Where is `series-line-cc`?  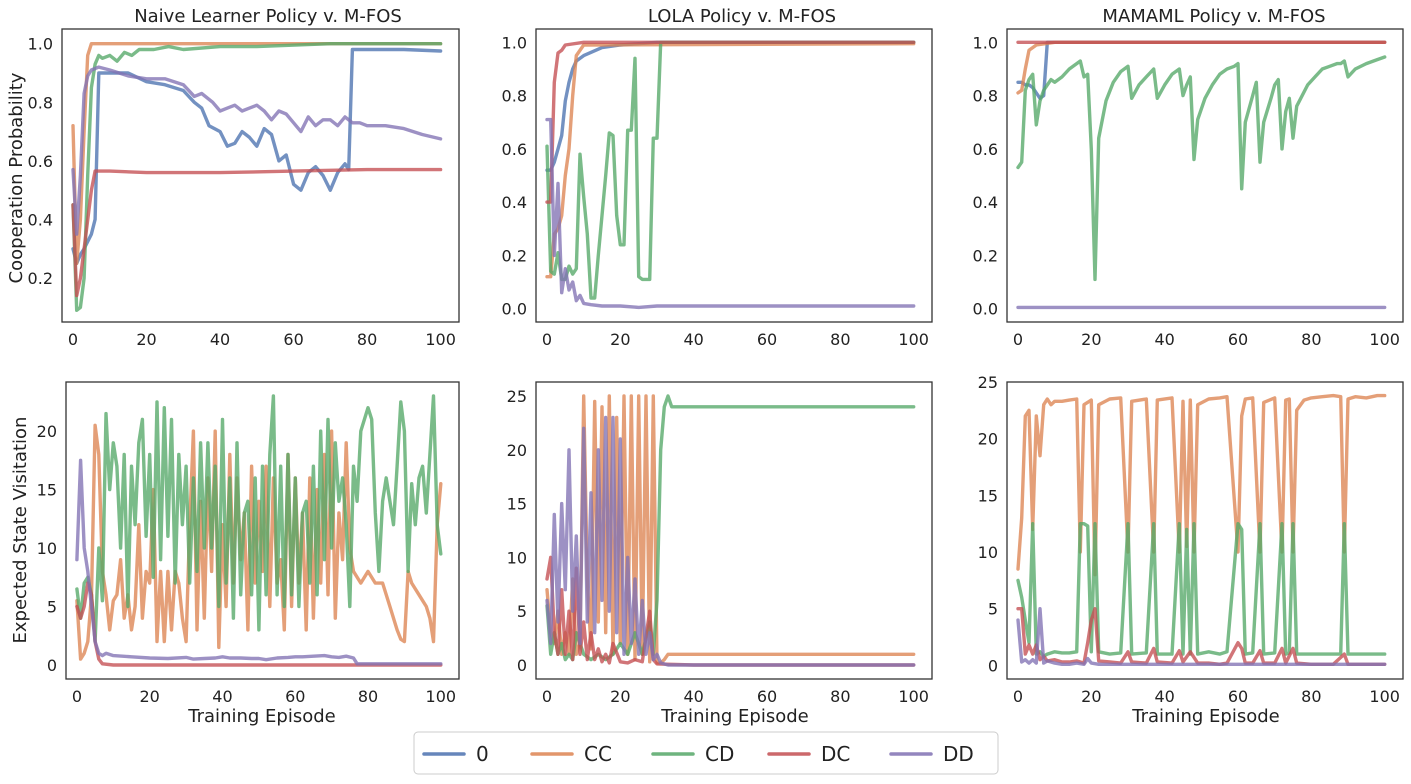 series-line-cc is located at coordinates (257, 154).